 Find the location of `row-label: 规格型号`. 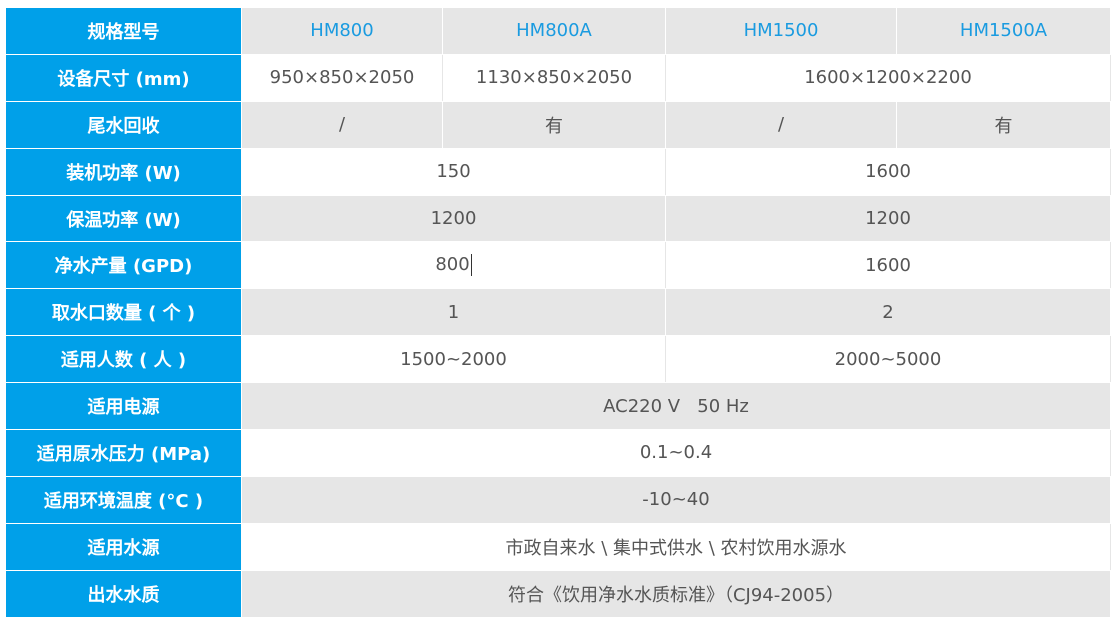

row-label: 规格型号 is located at coordinates (123, 31).